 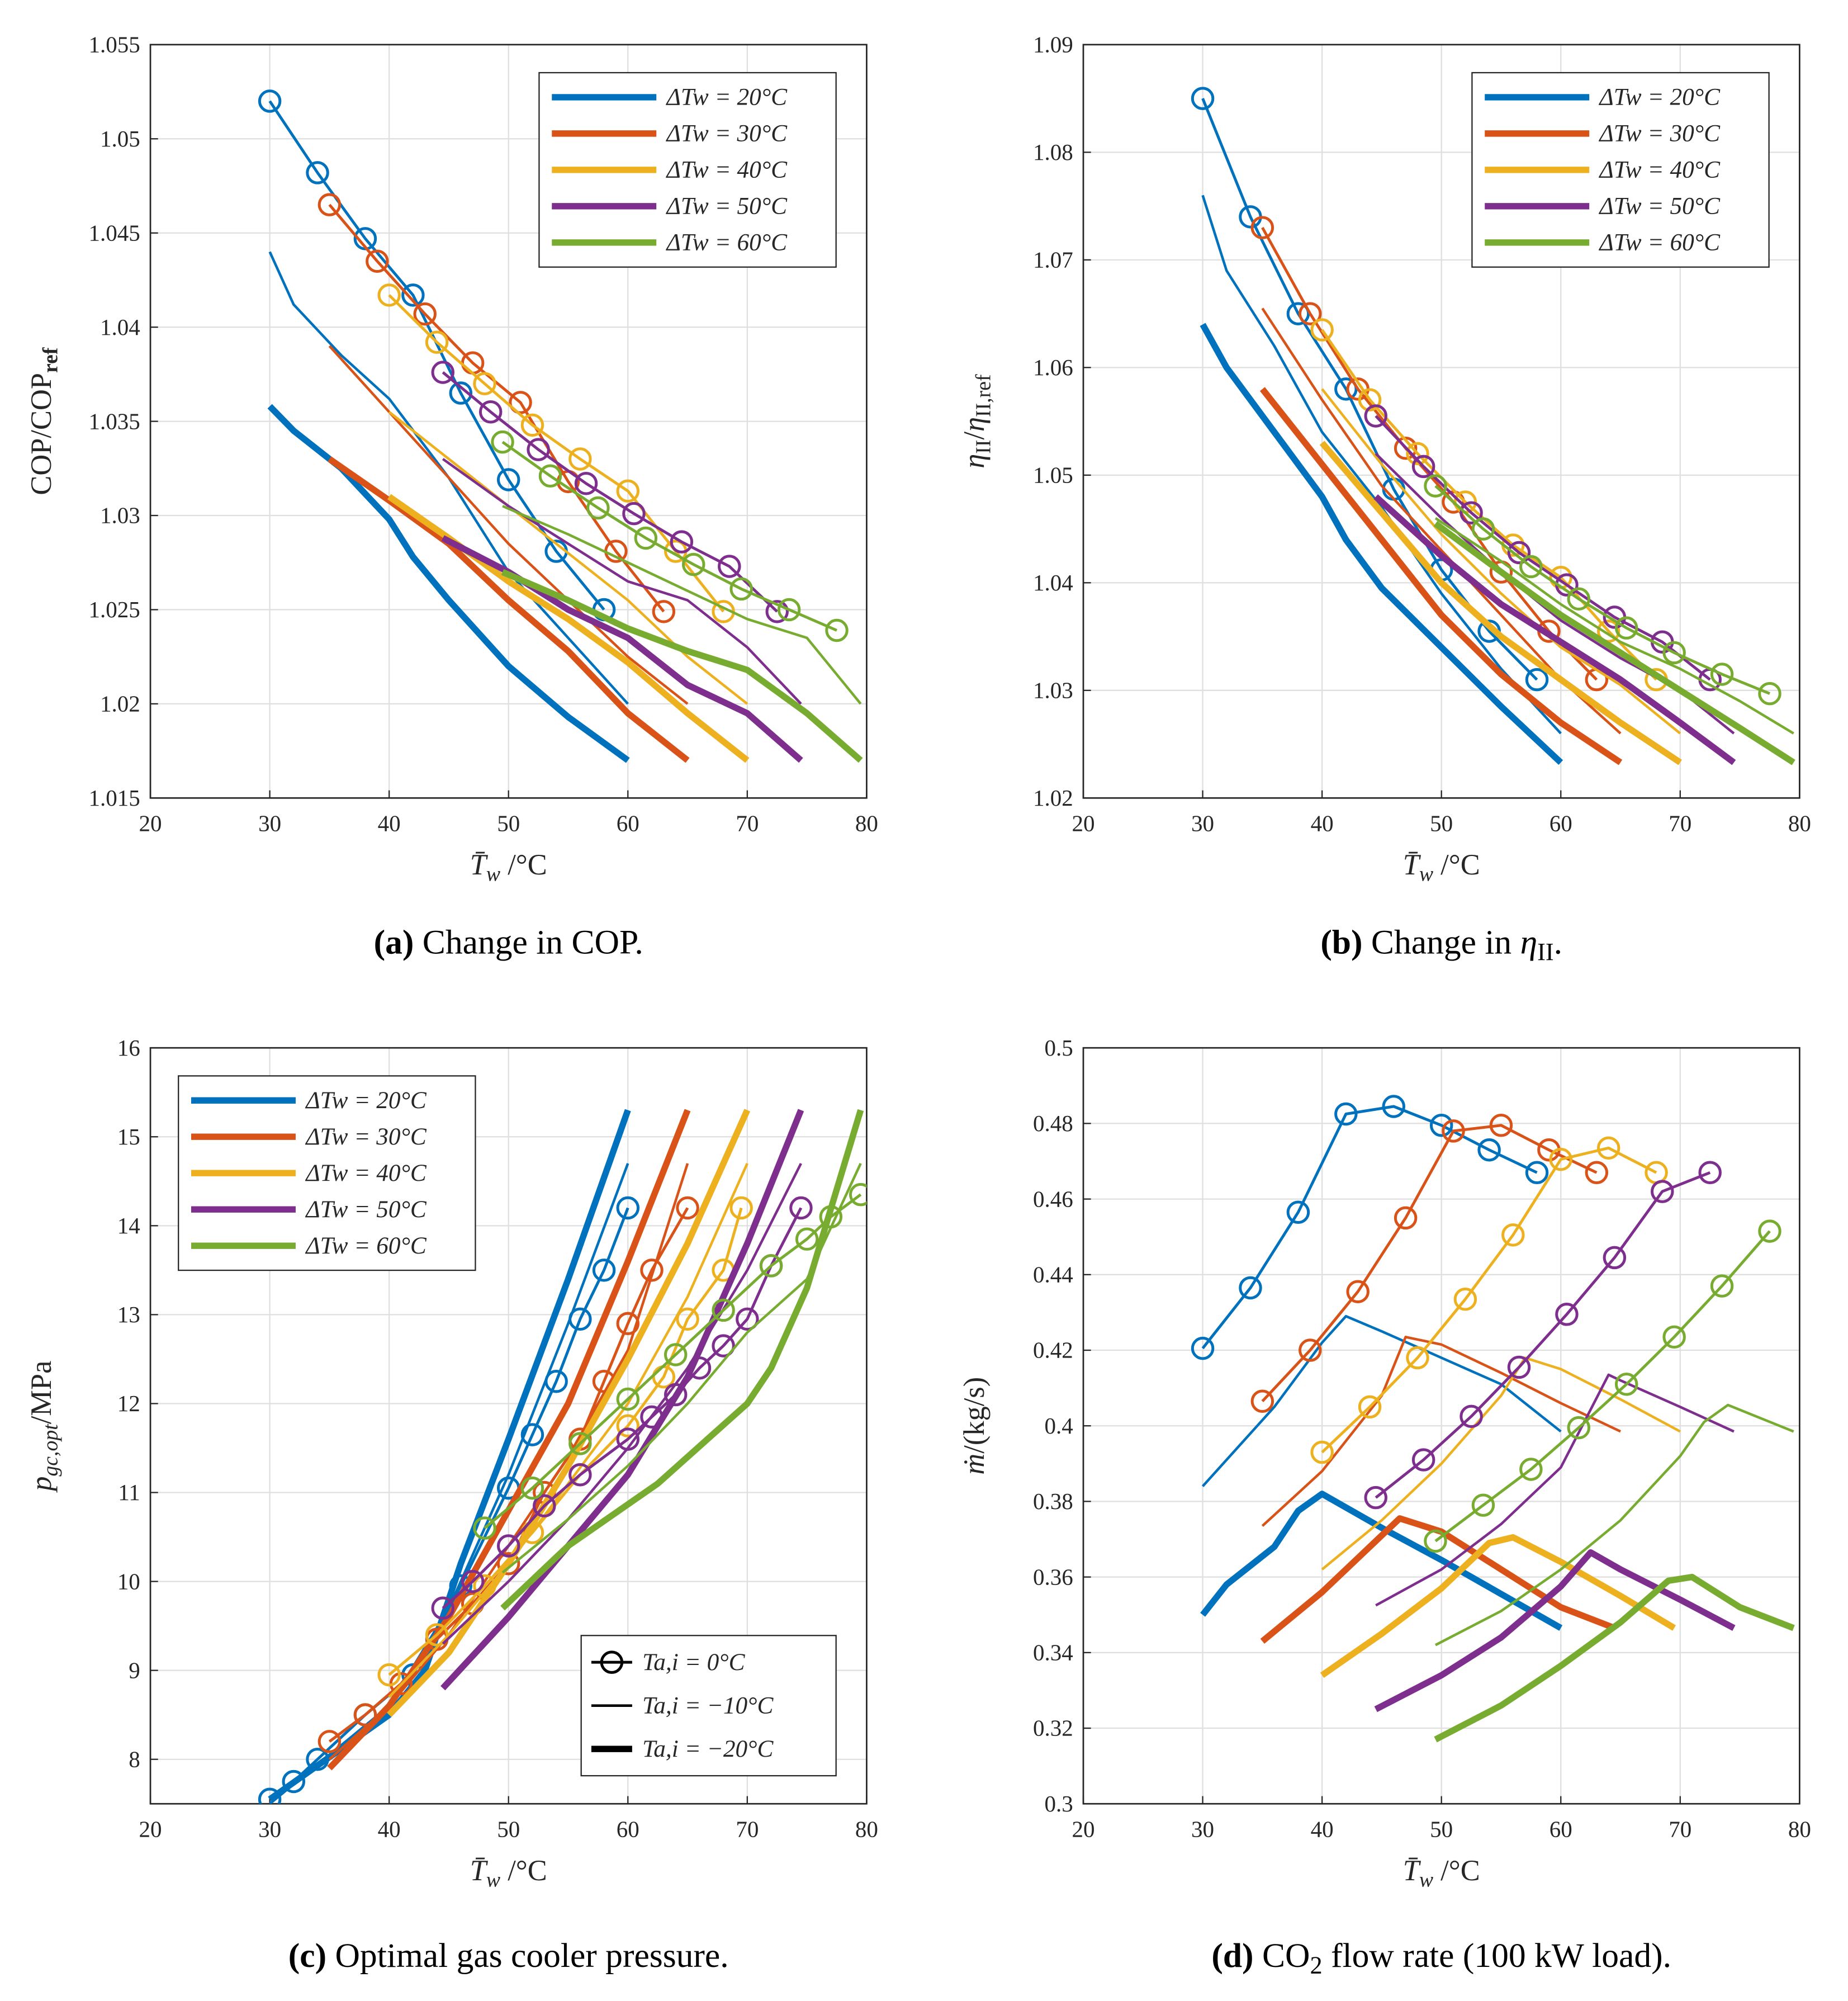 I want to click on legend-label: Ta,i = −20°C, so click(x=708, y=1748).